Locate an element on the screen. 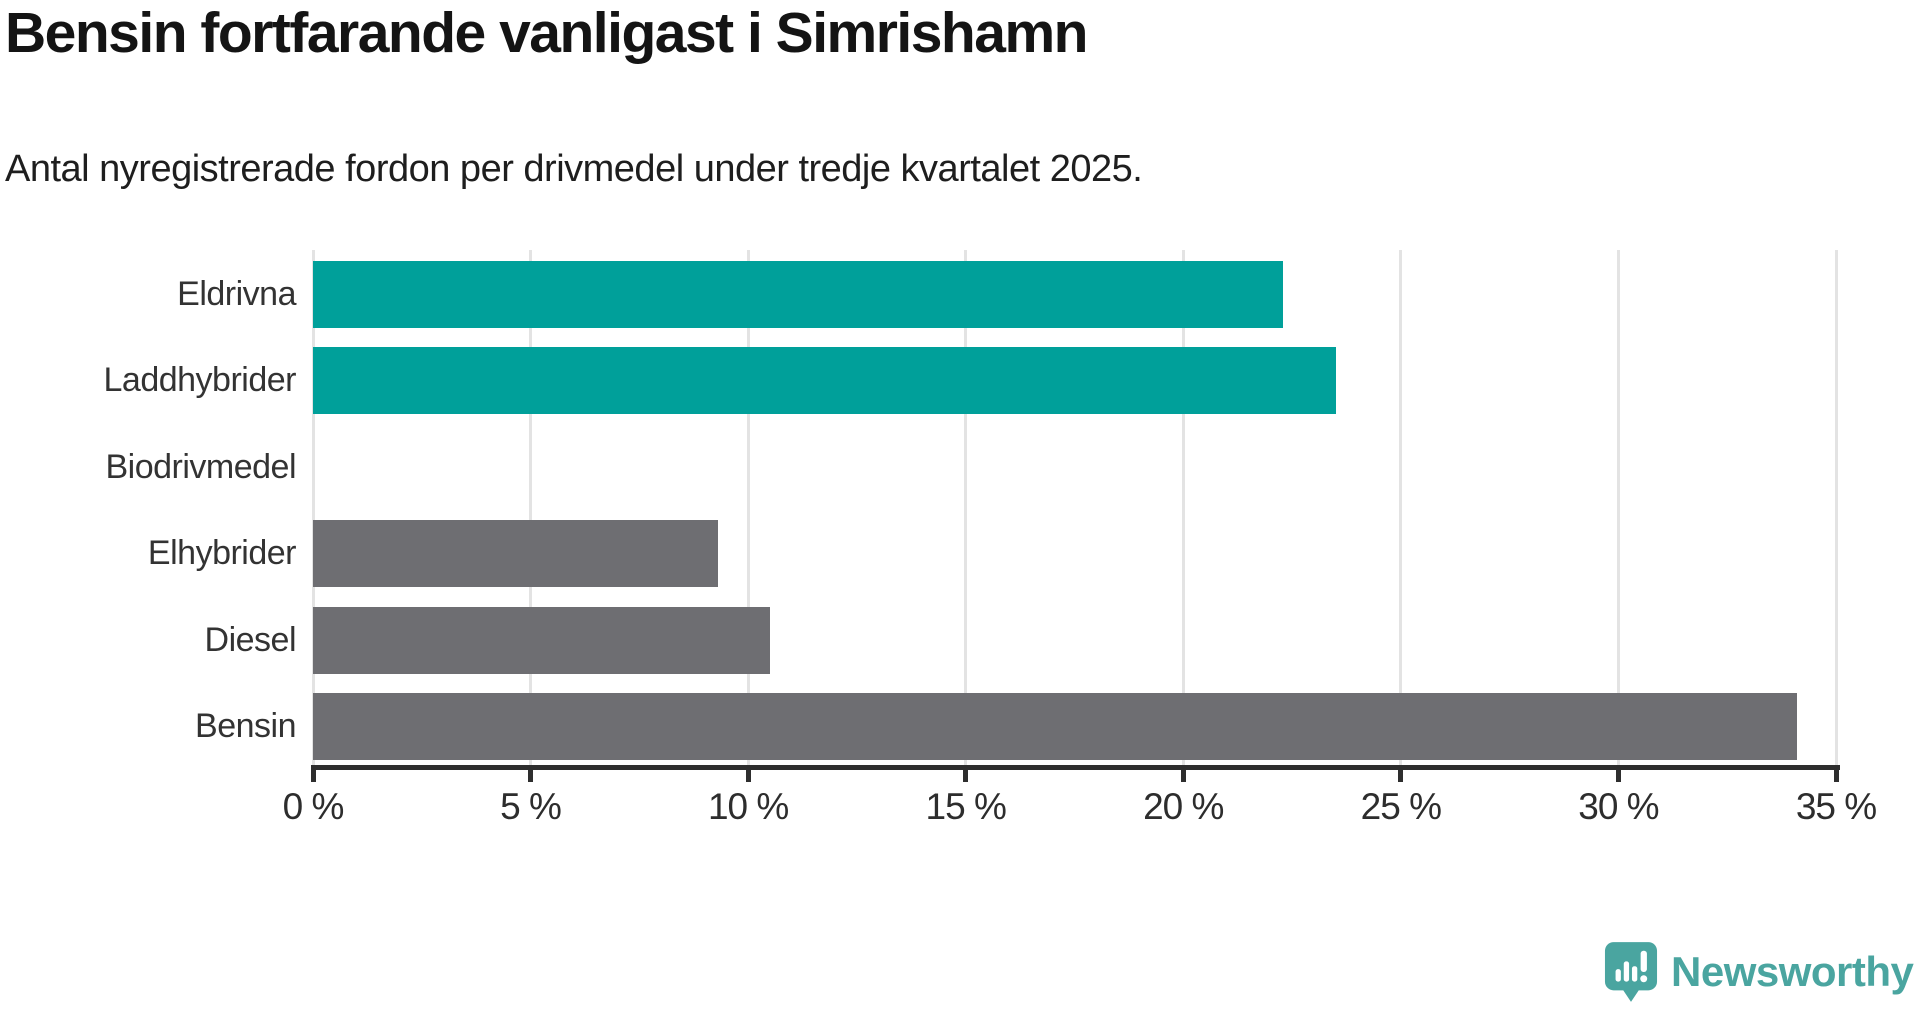  x-tick-label-15: 15 % is located at coordinates (966, 806).